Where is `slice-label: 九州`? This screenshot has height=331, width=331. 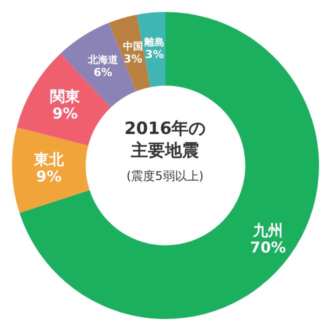 slice-label: 九州 is located at coordinates (267, 230).